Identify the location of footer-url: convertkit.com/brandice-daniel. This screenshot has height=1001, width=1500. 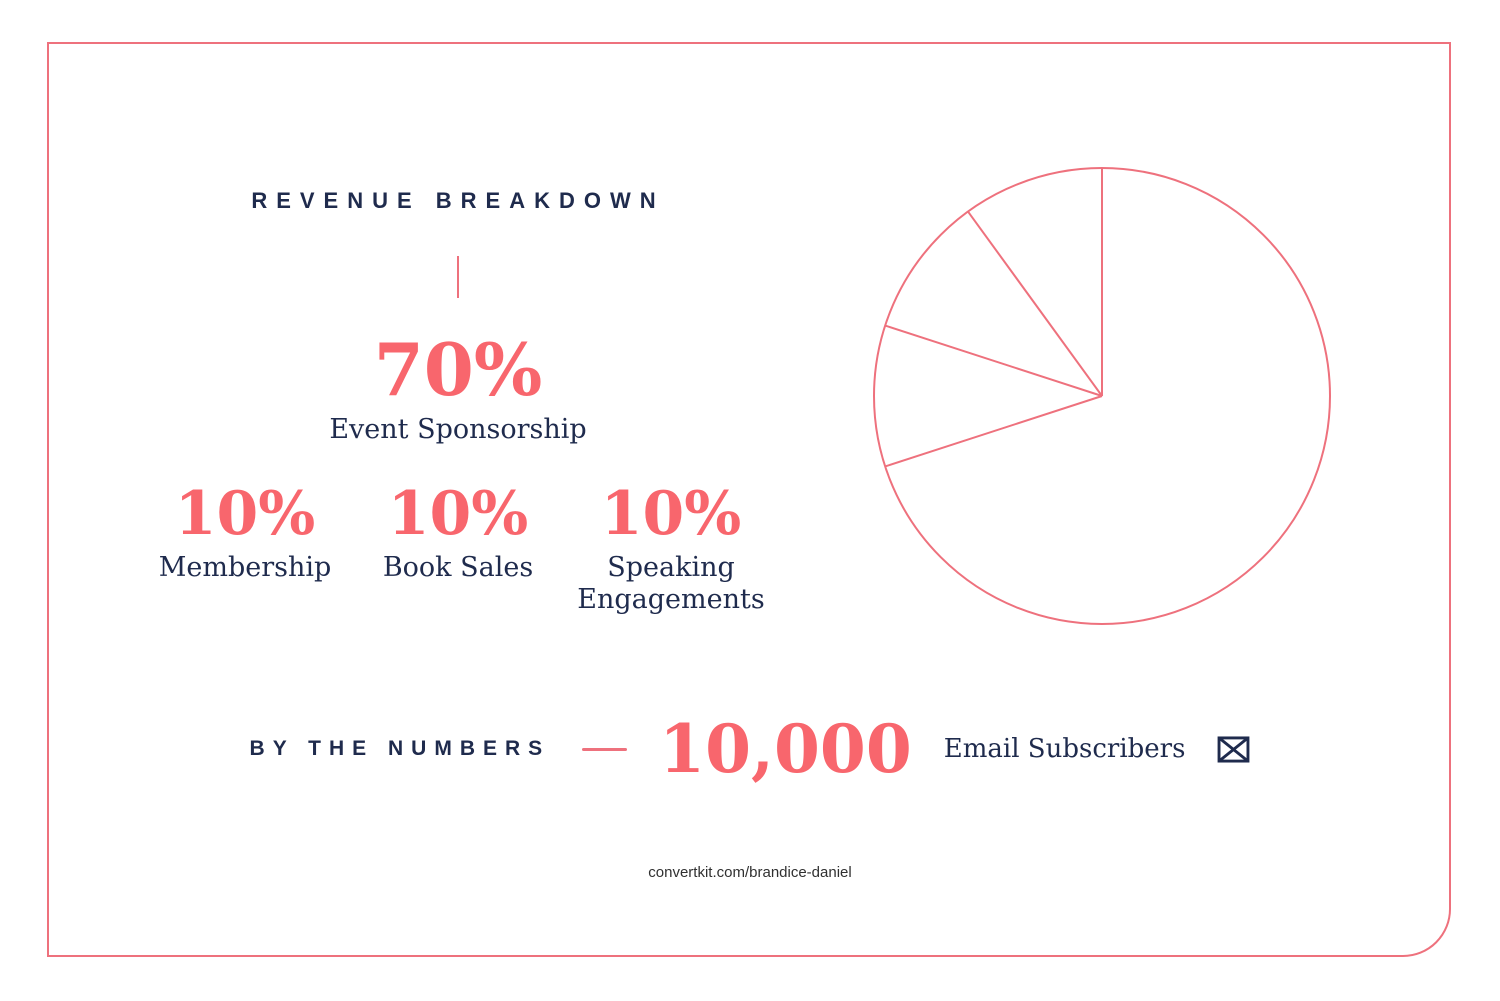
(750, 872).